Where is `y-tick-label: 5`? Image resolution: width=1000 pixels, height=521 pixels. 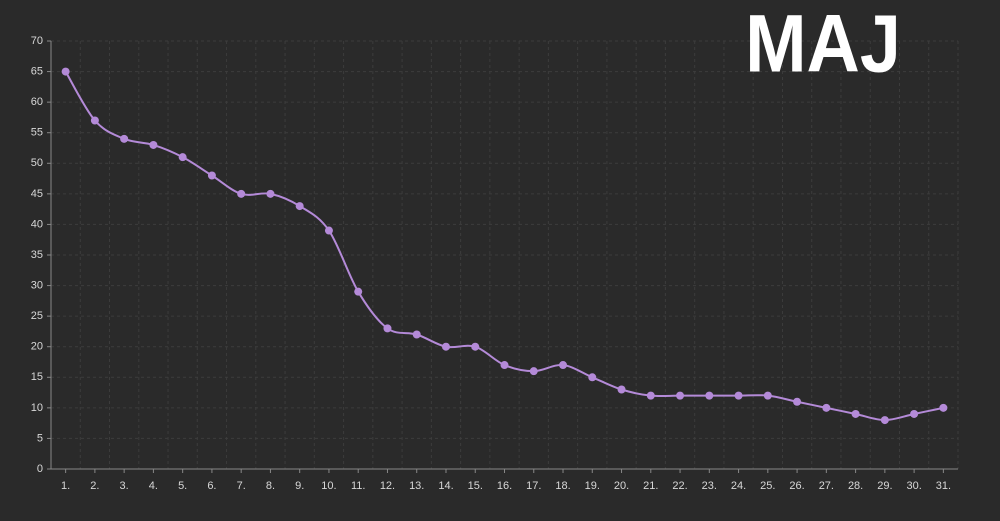
y-tick-label: 5 is located at coordinates (40, 438).